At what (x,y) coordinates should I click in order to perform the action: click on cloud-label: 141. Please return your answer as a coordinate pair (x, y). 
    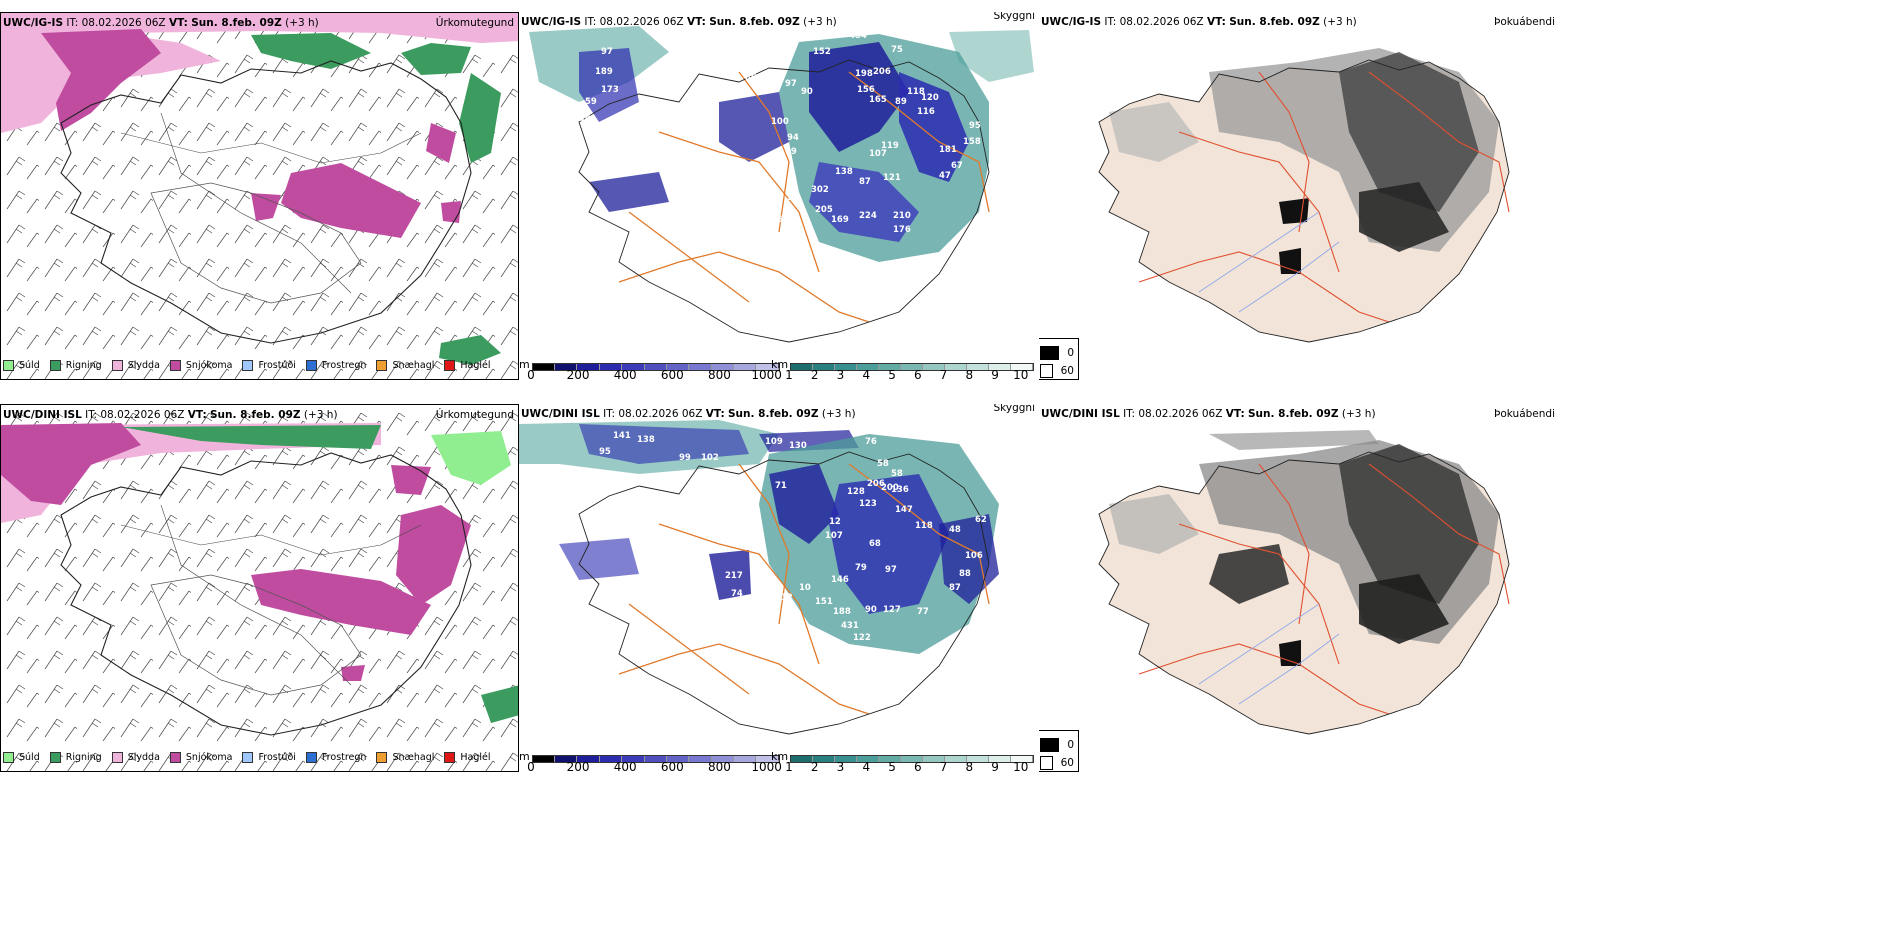
    Looking at the image, I should click on (622, 436).